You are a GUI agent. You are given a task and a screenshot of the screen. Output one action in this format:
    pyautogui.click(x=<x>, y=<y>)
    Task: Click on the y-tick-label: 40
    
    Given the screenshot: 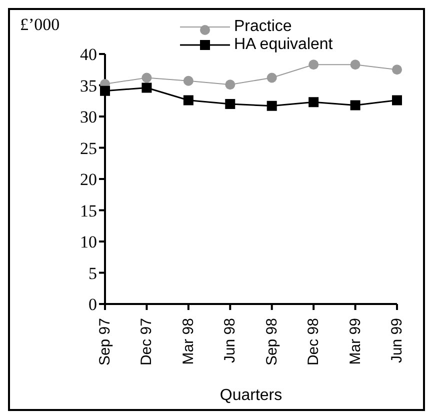 What is the action you would take?
    pyautogui.click(x=88, y=54)
    